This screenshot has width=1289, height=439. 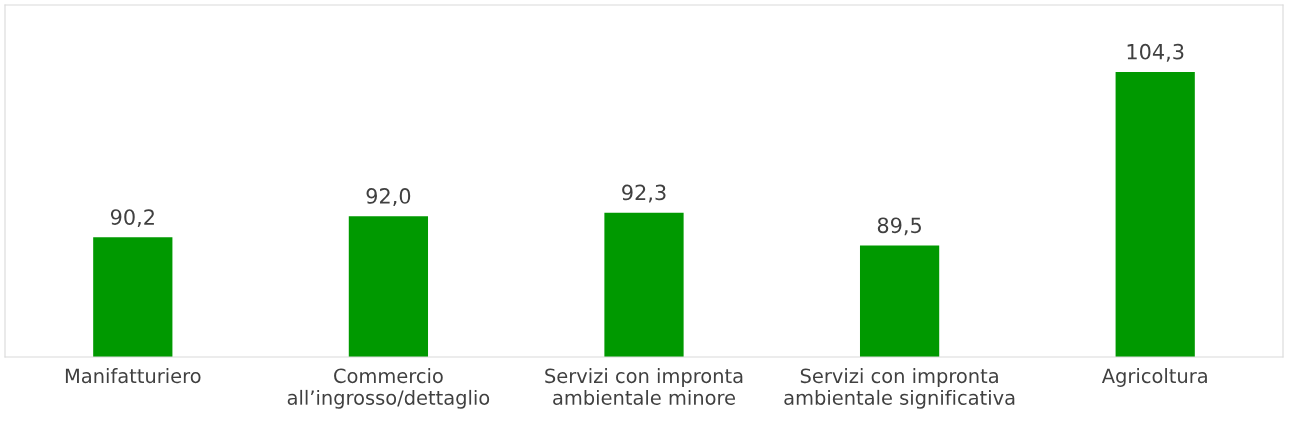 I want to click on data-label: 90,2, so click(x=132, y=218).